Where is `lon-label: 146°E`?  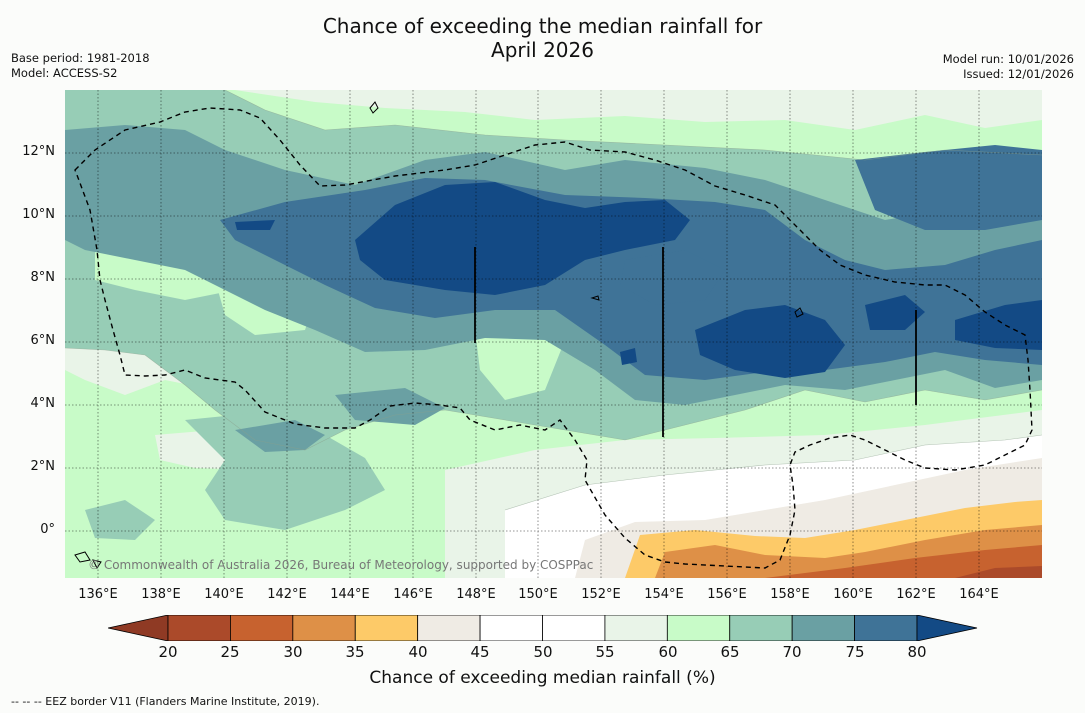 lon-label: 146°E is located at coordinates (413, 594).